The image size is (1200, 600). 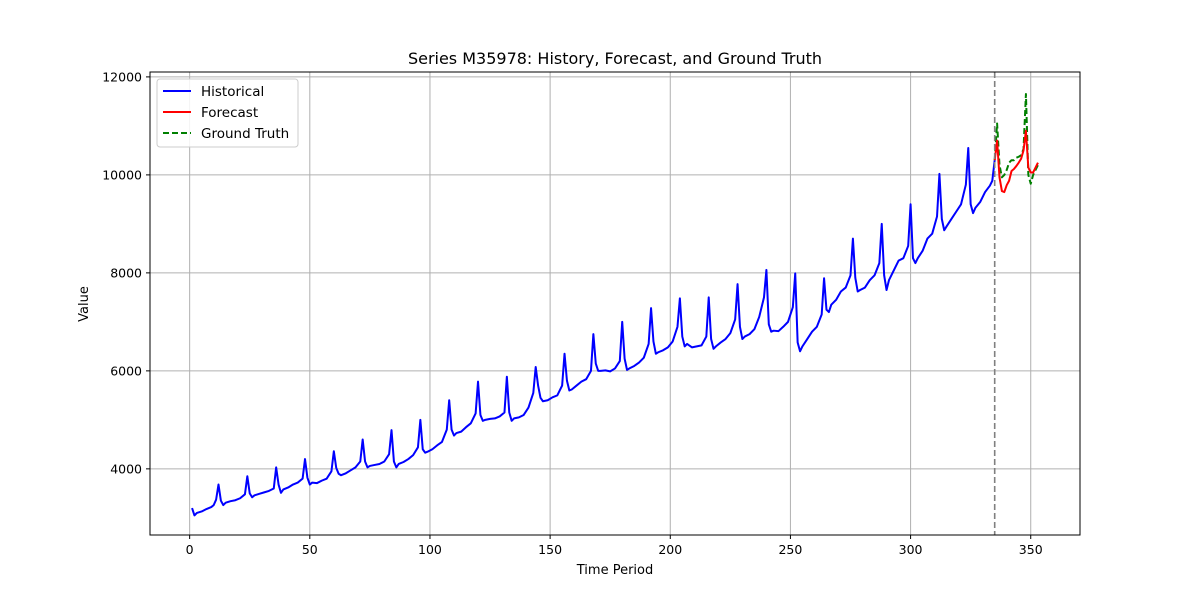 What do you see at coordinates (84, 304) in the screenshot?
I see `y-axis-label: Value` at bounding box center [84, 304].